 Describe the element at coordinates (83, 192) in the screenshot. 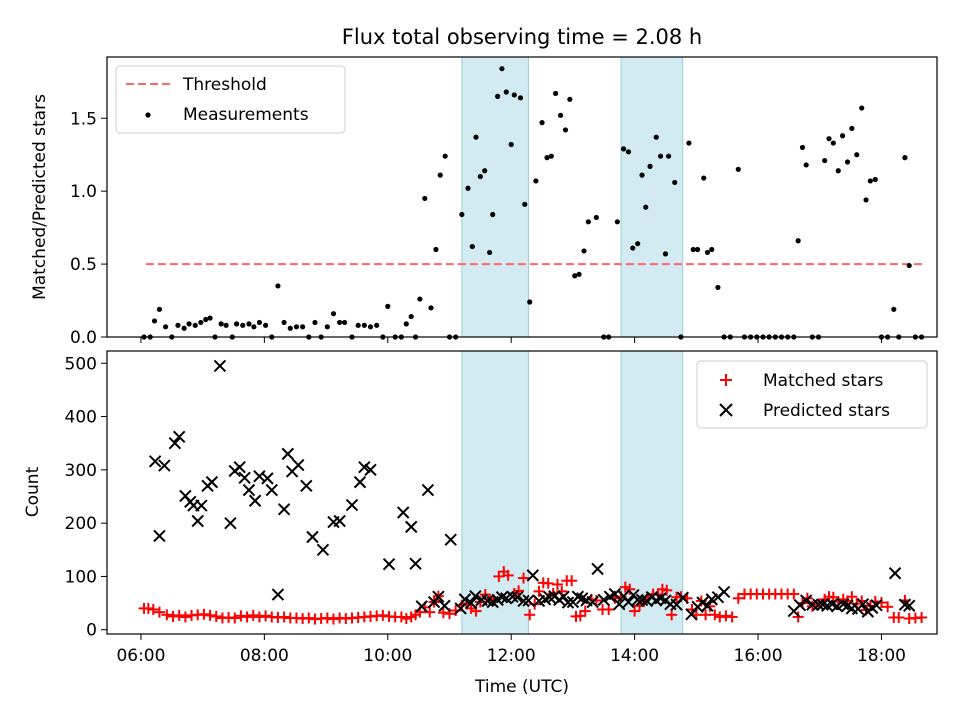

I see `y-tick-label: 1.0` at that location.